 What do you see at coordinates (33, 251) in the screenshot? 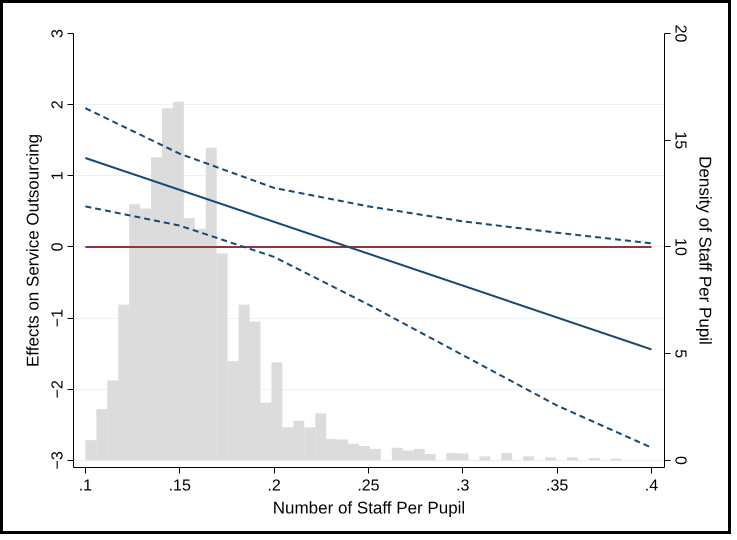
I see `y-axis-title: Effects on Service Outsourcing` at bounding box center [33, 251].